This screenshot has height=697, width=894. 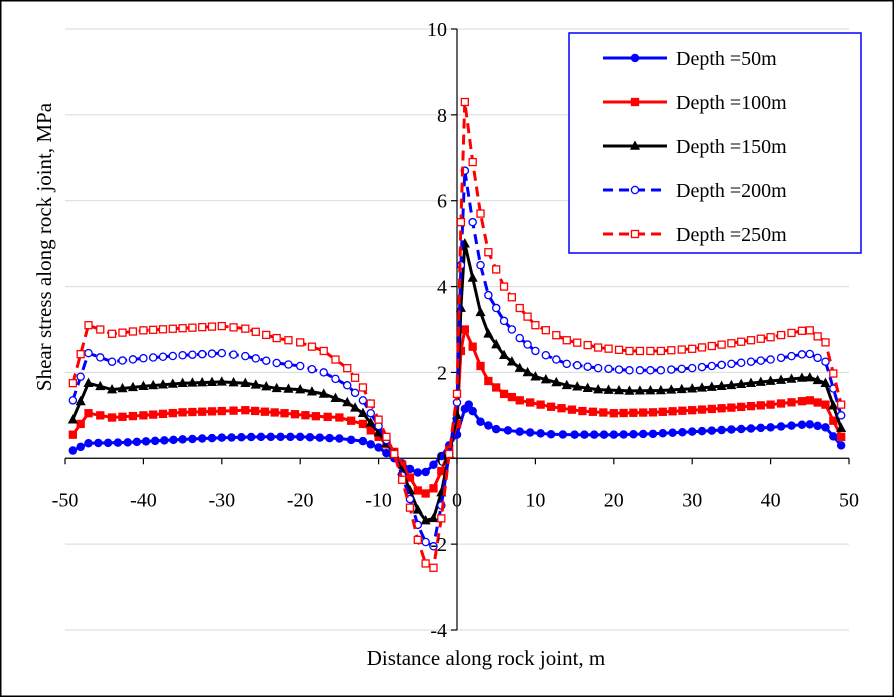 I want to click on legend-label: Depth =250m, so click(x=731, y=235).